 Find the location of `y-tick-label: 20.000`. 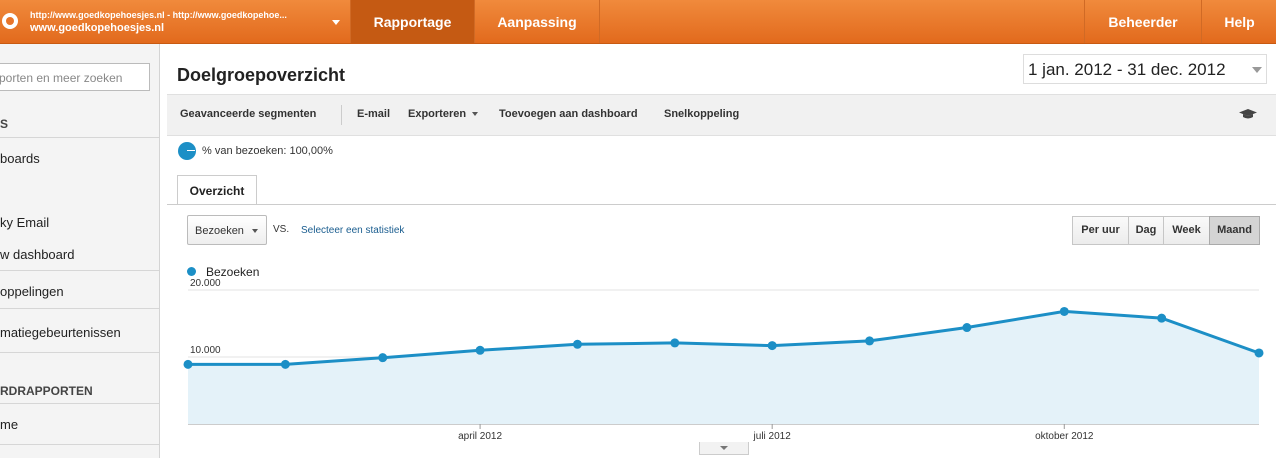

y-tick-label: 20.000 is located at coordinates (205, 283).